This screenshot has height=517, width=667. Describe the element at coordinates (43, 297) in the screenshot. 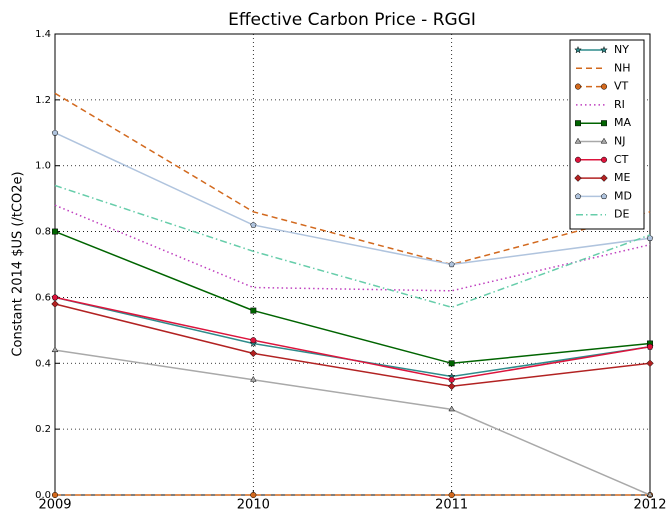

I see `y-tick-label: 0.6` at that location.